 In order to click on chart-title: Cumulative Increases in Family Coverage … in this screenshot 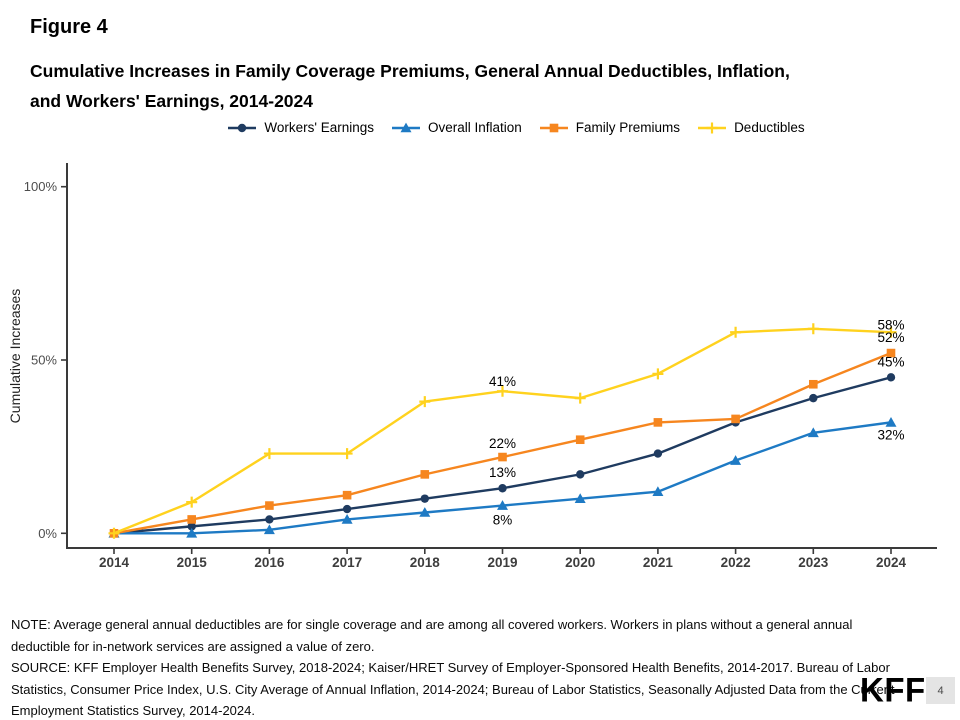, I will do `click(410, 86)`.